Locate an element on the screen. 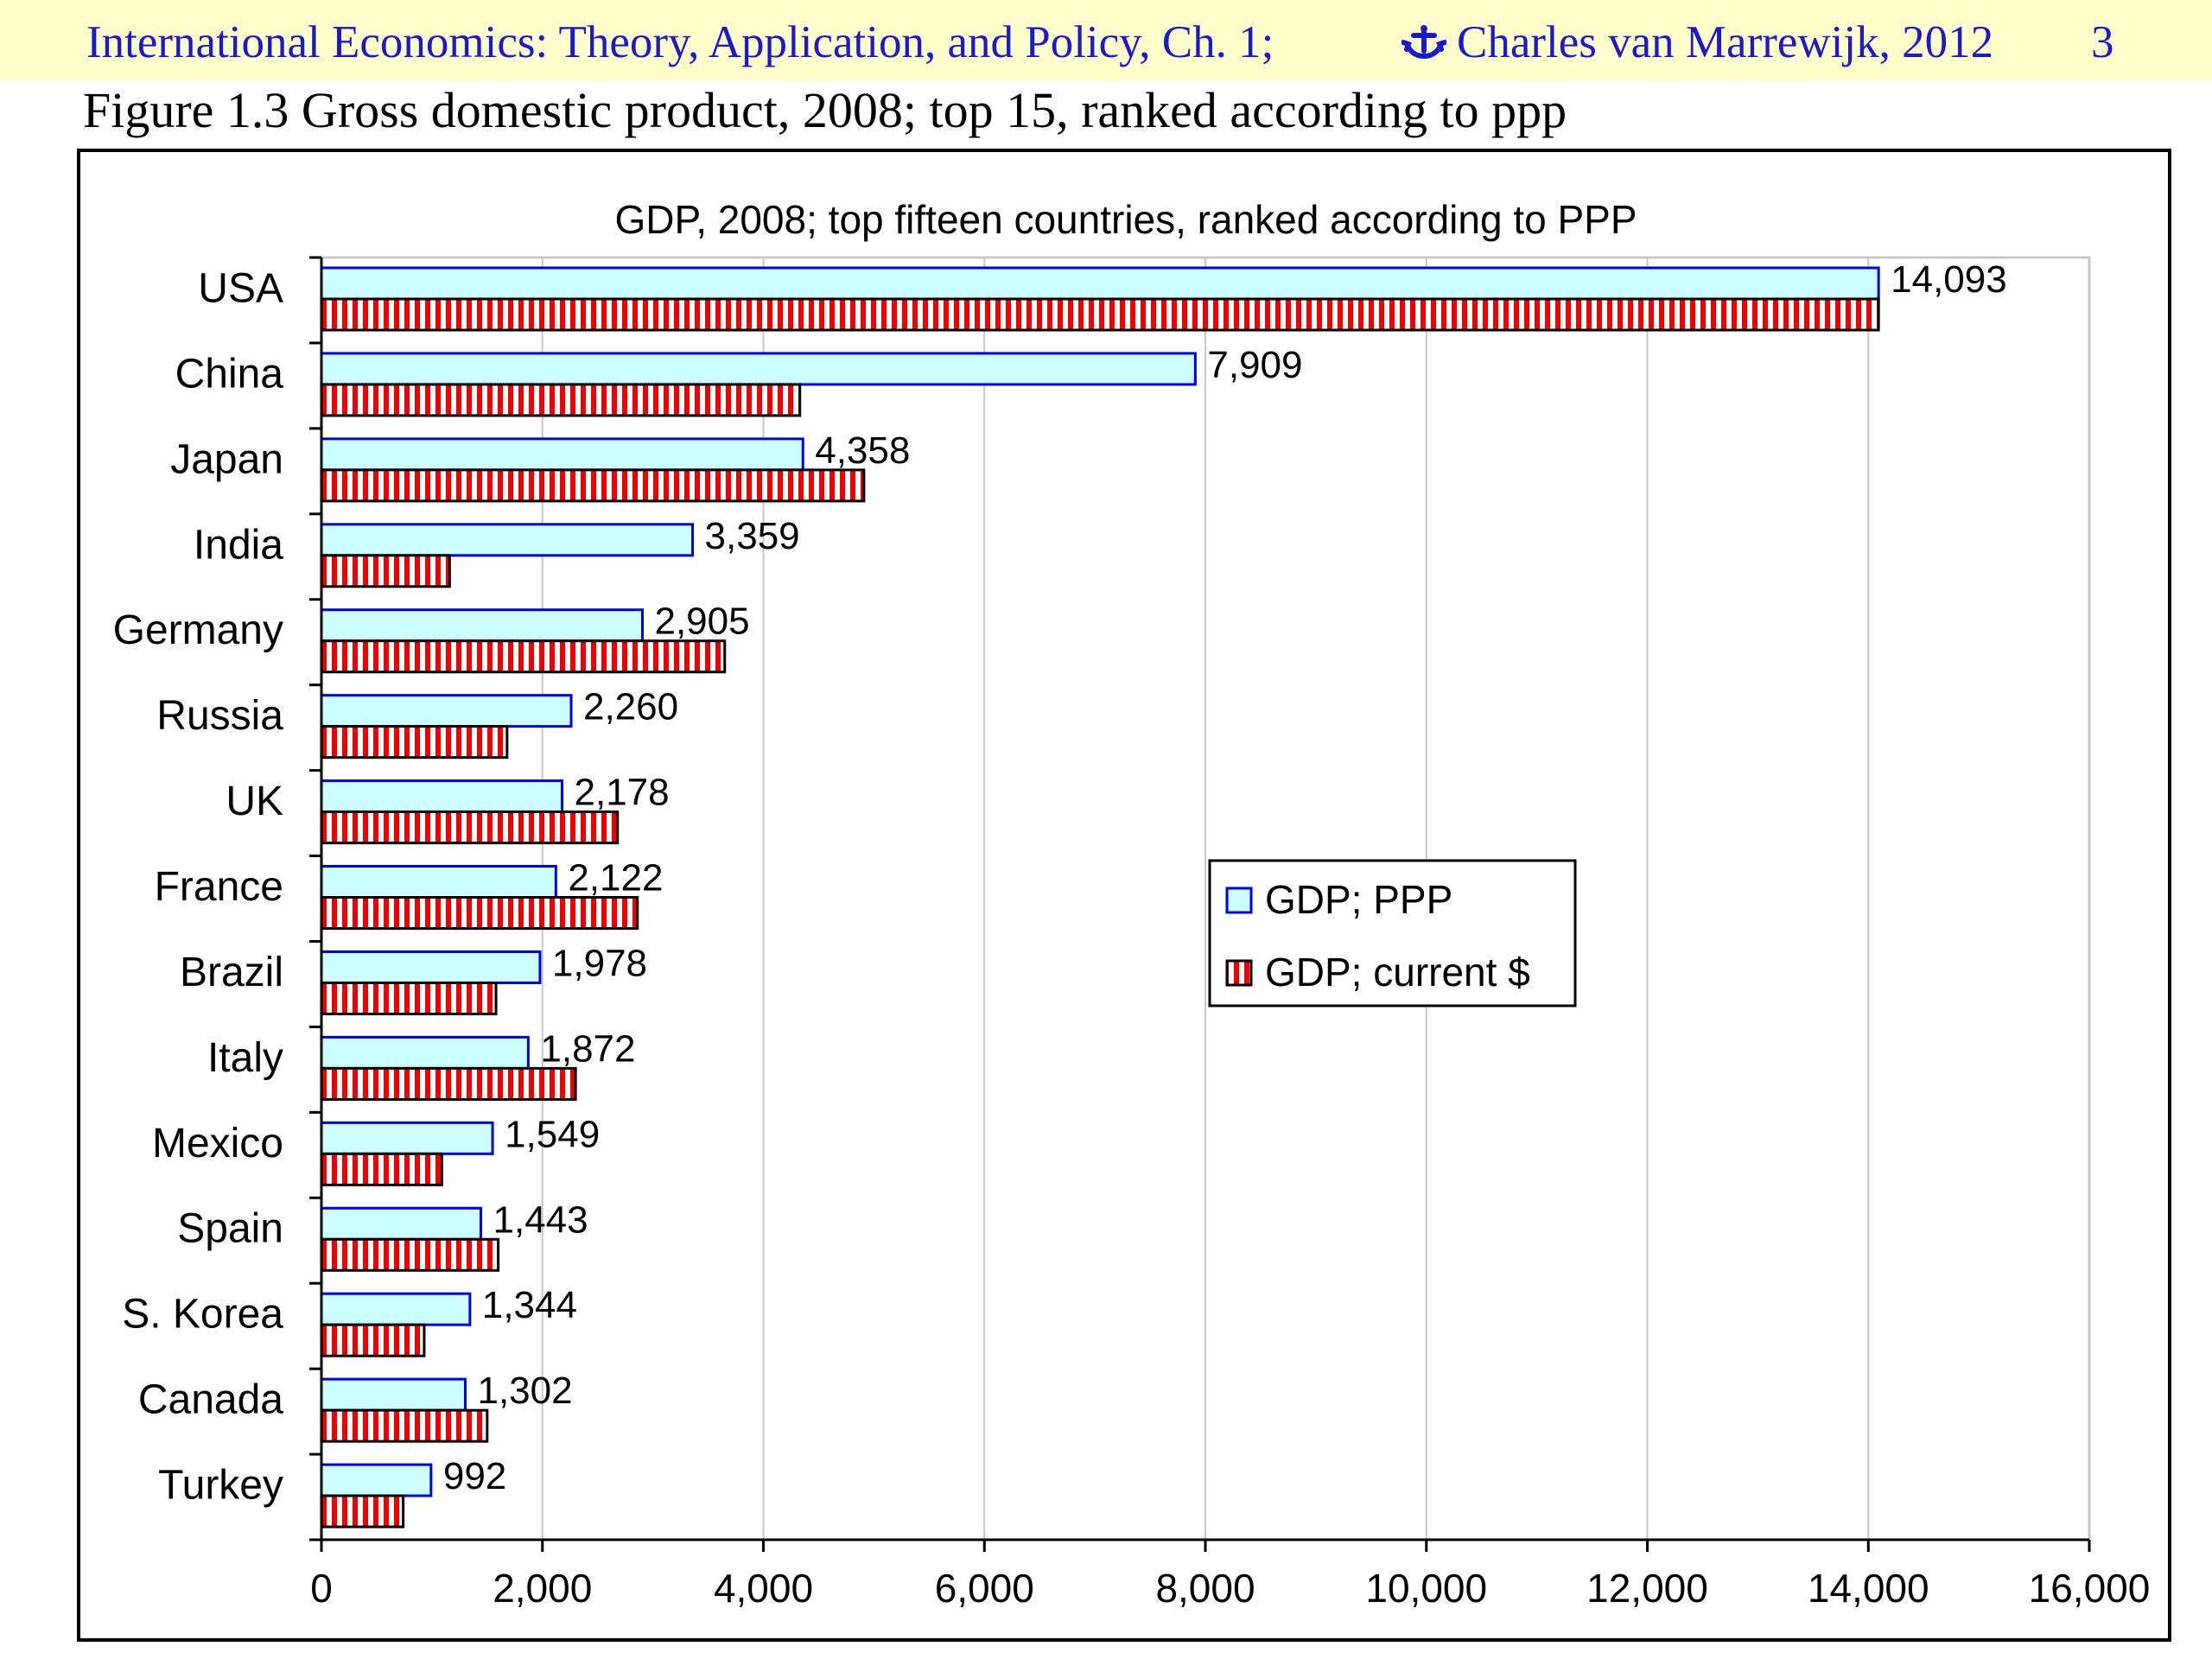  x-tick-label: 12,000 is located at coordinates (1647, 1588).